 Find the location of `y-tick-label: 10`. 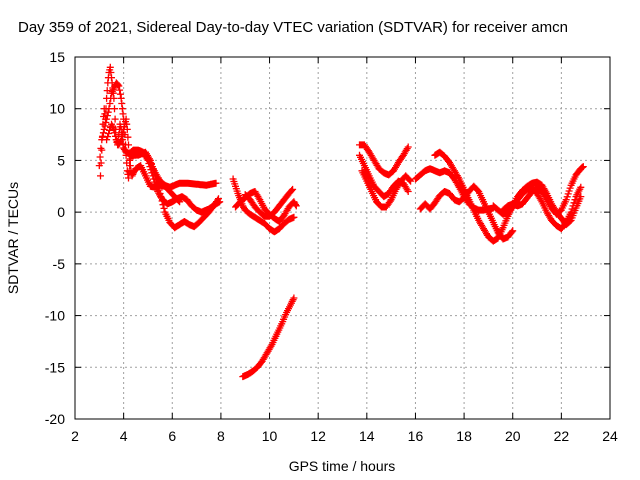

y-tick-label: 10 is located at coordinates (57, 109).